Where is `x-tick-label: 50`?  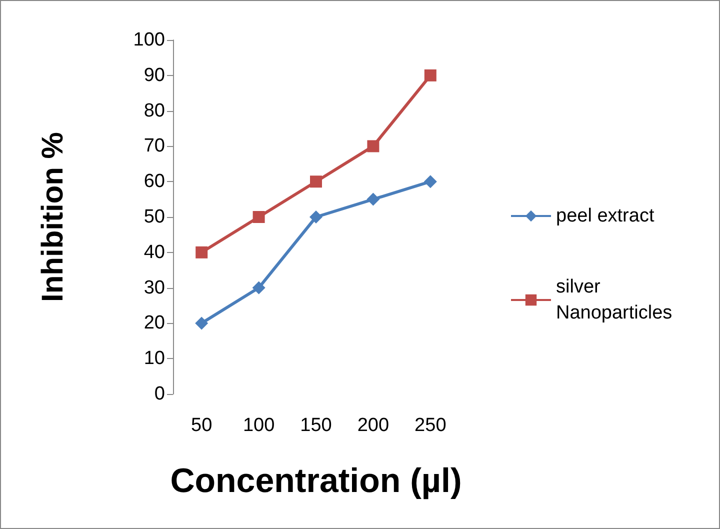 x-tick-label: 50 is located at coordinates (201, 425).